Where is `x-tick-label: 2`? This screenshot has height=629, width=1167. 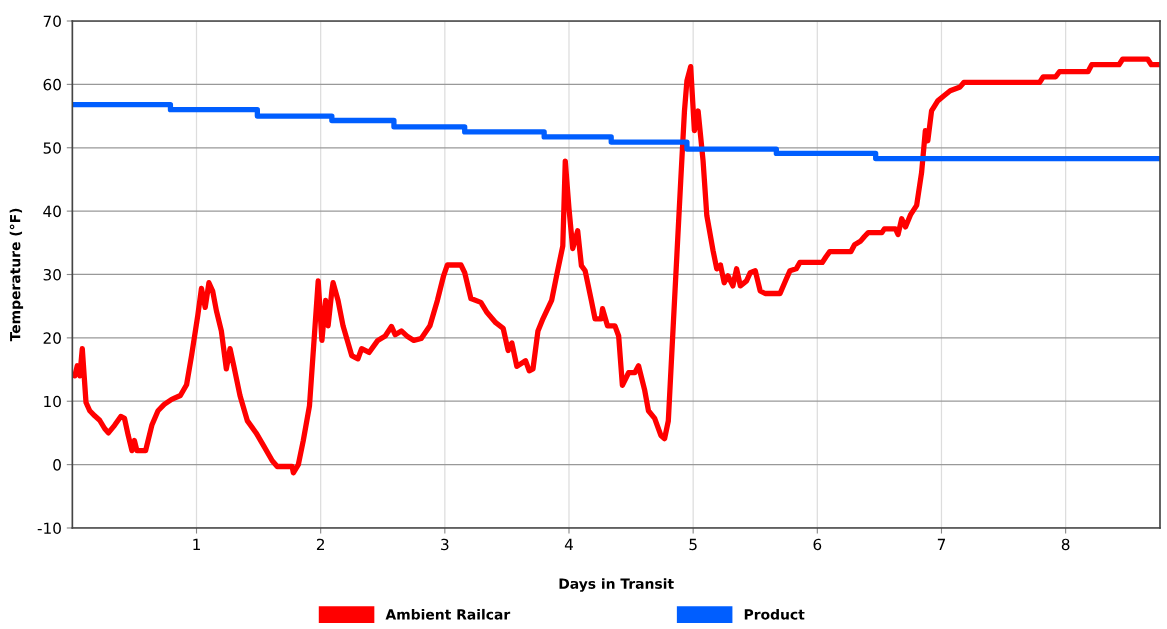
x-tick-label: 2 is located at coordinates (320, 544).